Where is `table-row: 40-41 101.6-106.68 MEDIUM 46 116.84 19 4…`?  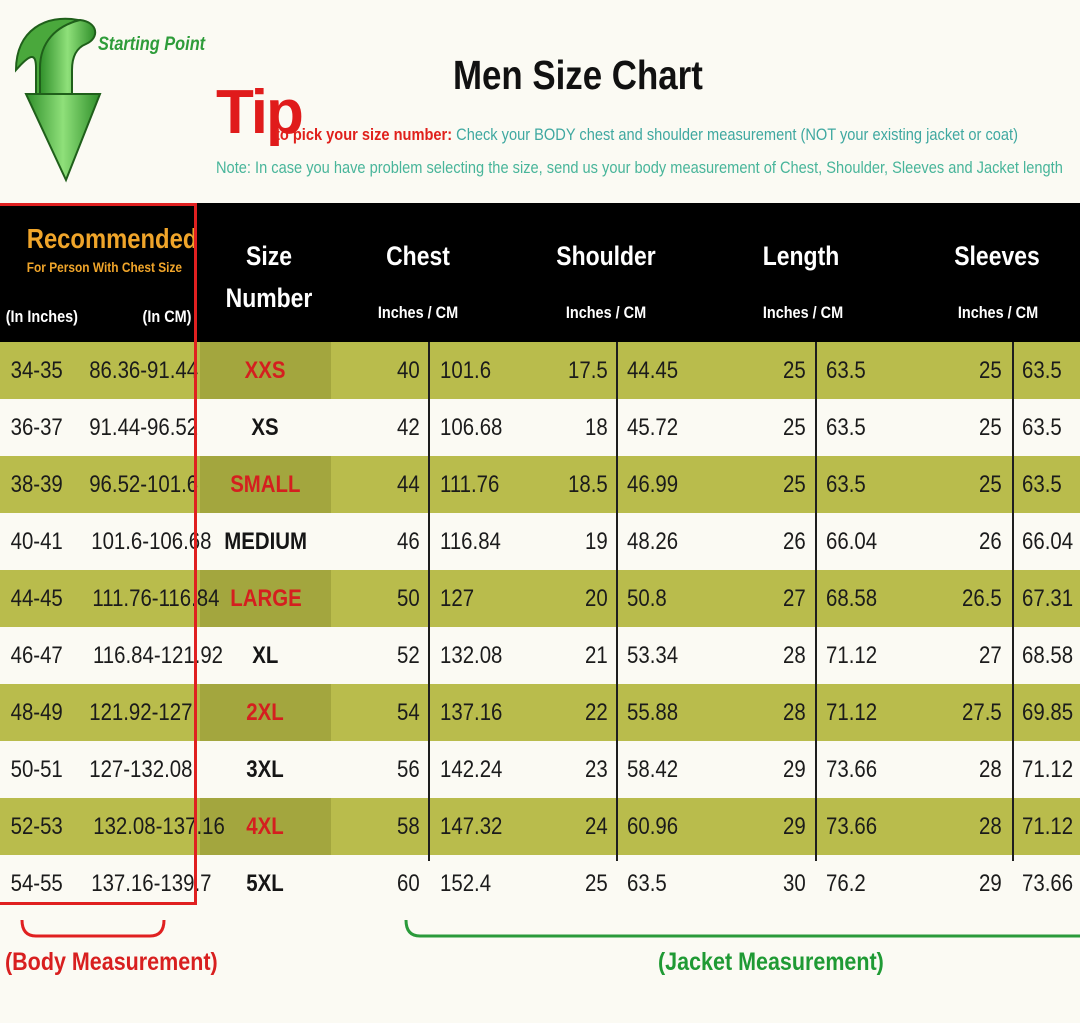 table-row: 40-41 101.6-106.68 MEDIUM 46 116.84 19 4… is located at coordinates (540, 541).